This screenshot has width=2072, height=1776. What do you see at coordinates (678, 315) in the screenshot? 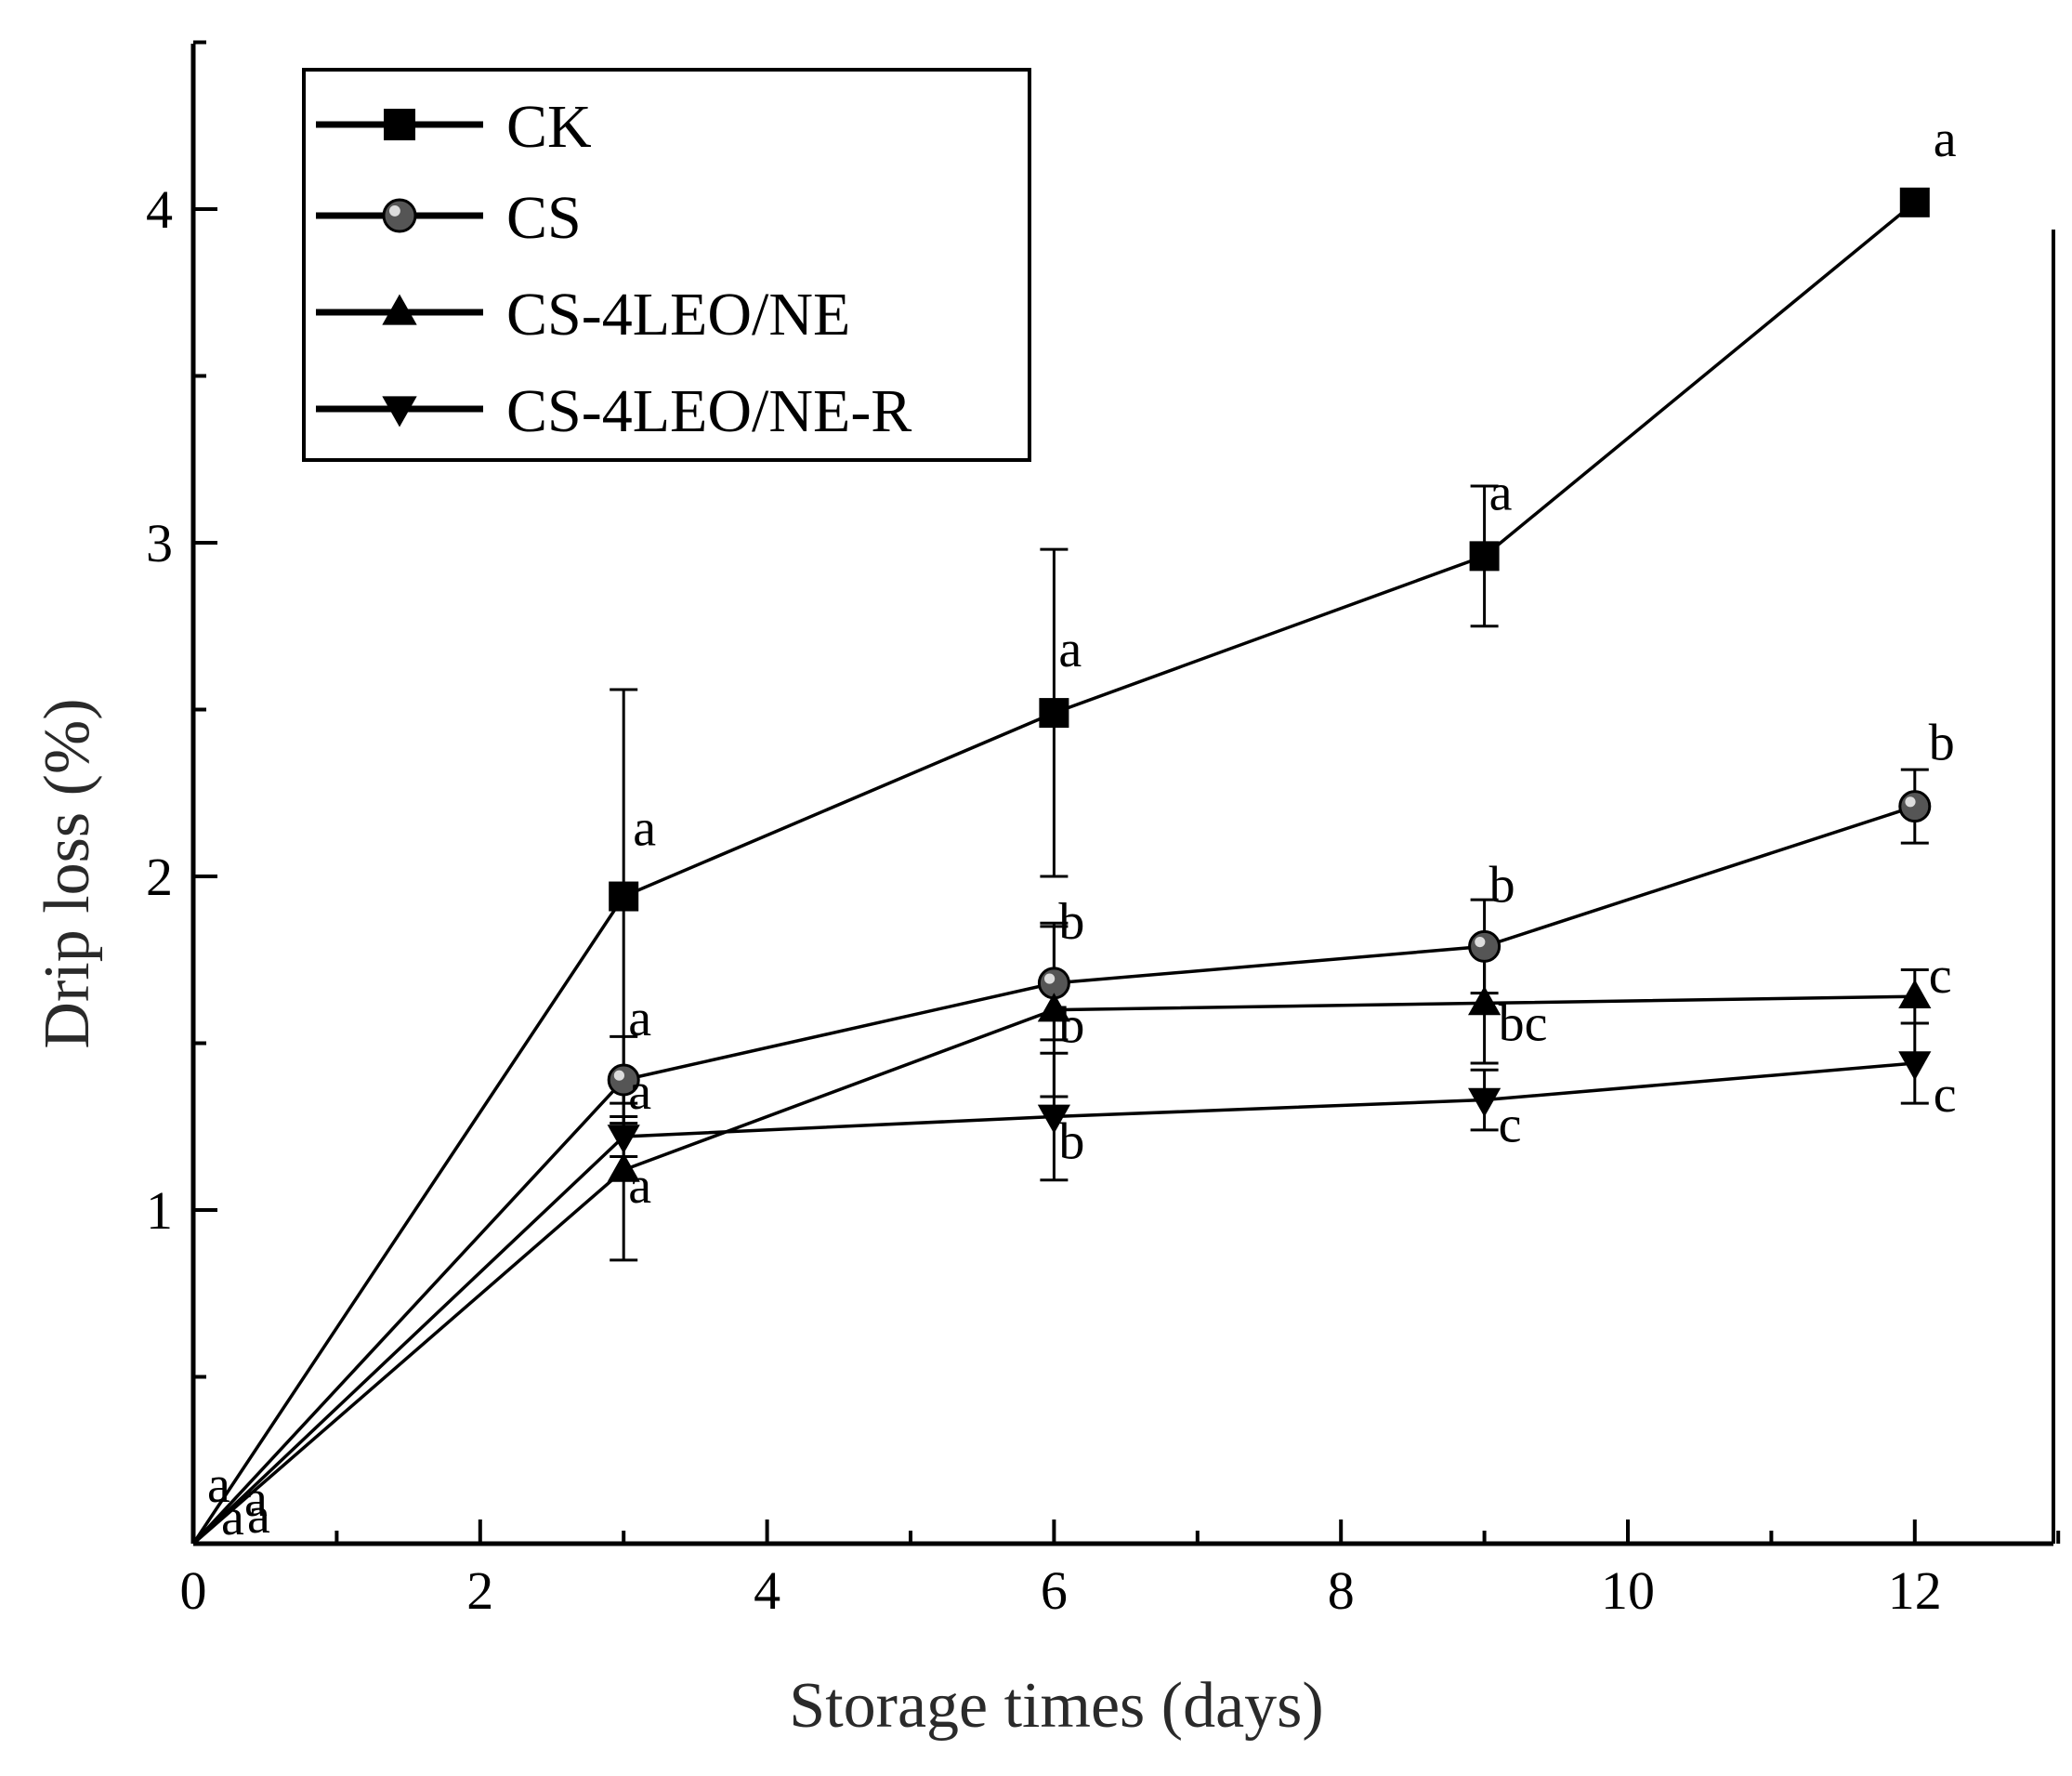
I see `legend-label: CS-4LEO/NE` at bounding box center [678, 315].